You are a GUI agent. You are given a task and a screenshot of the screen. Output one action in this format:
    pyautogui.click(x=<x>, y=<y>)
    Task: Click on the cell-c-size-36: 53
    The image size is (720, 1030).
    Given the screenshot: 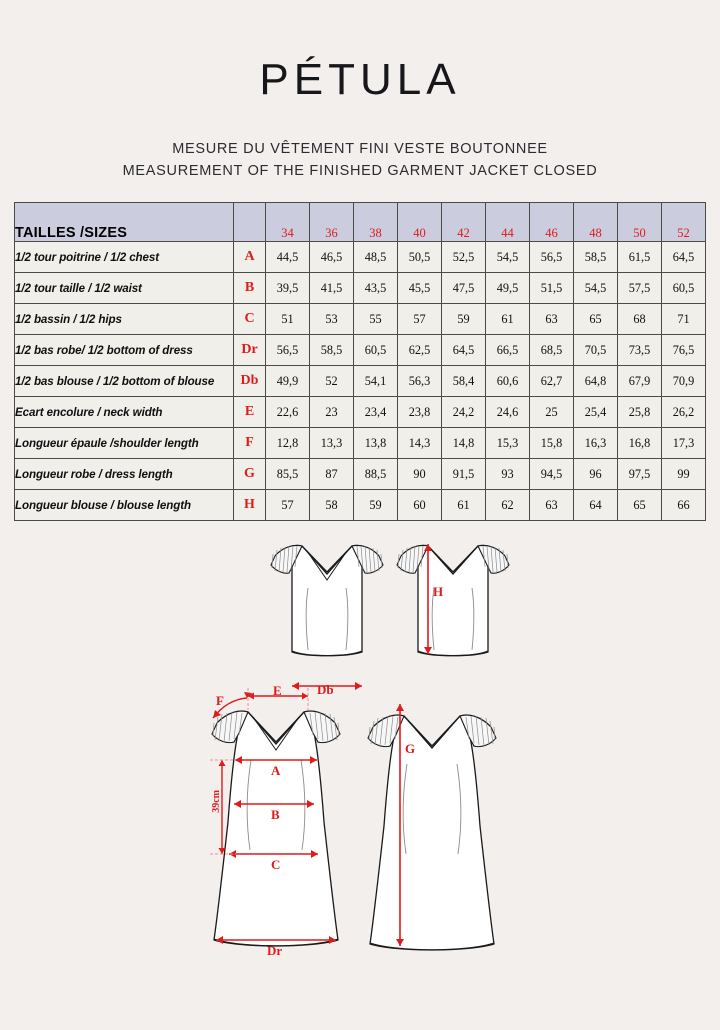 What is the action you would take?
    pyautogui.click(x=331, y=319)
    